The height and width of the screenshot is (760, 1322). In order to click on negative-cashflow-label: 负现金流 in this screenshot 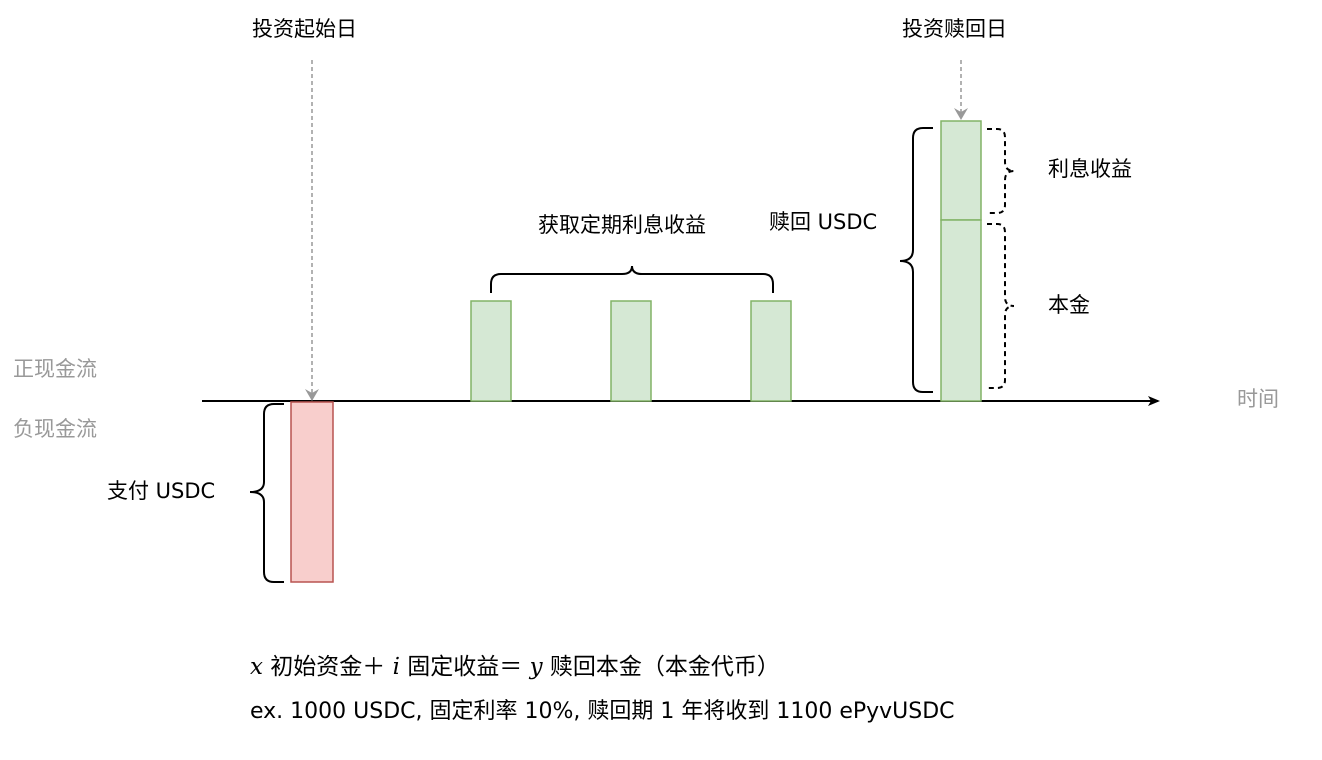, I will do `click(55, 429)`.